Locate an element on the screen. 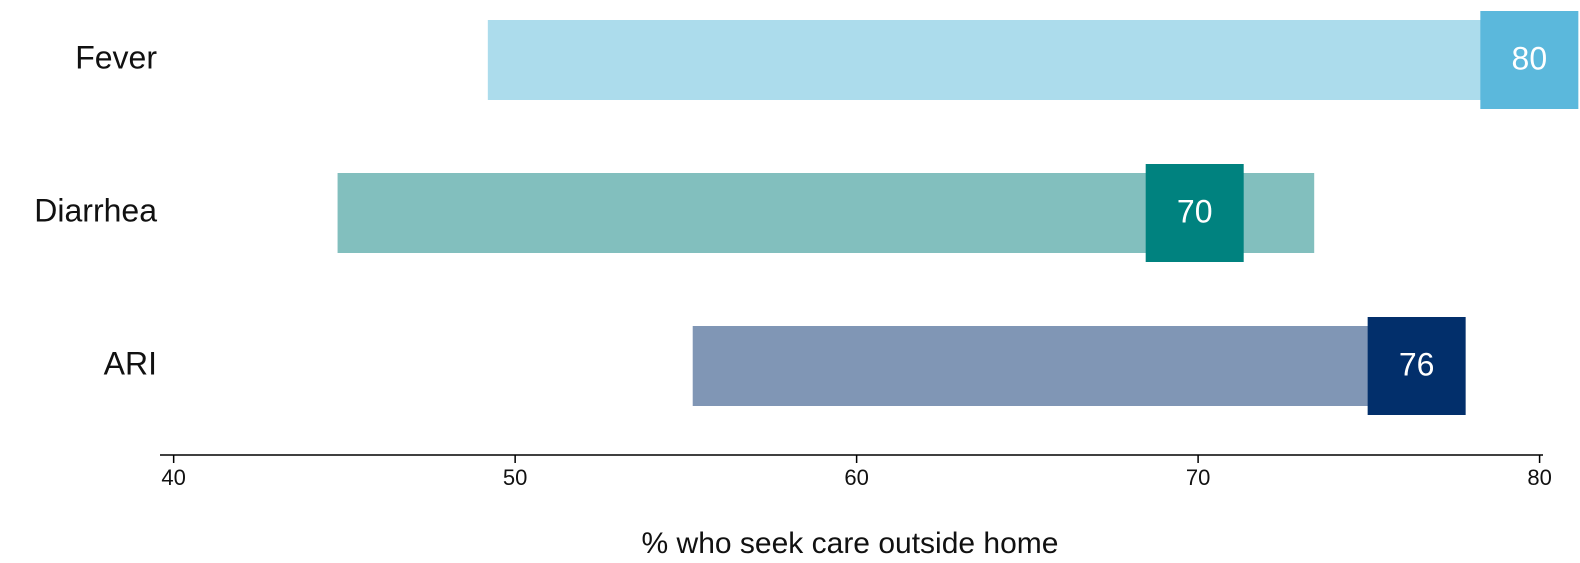  value-label: 76 is located at coordinates (1417, 364).